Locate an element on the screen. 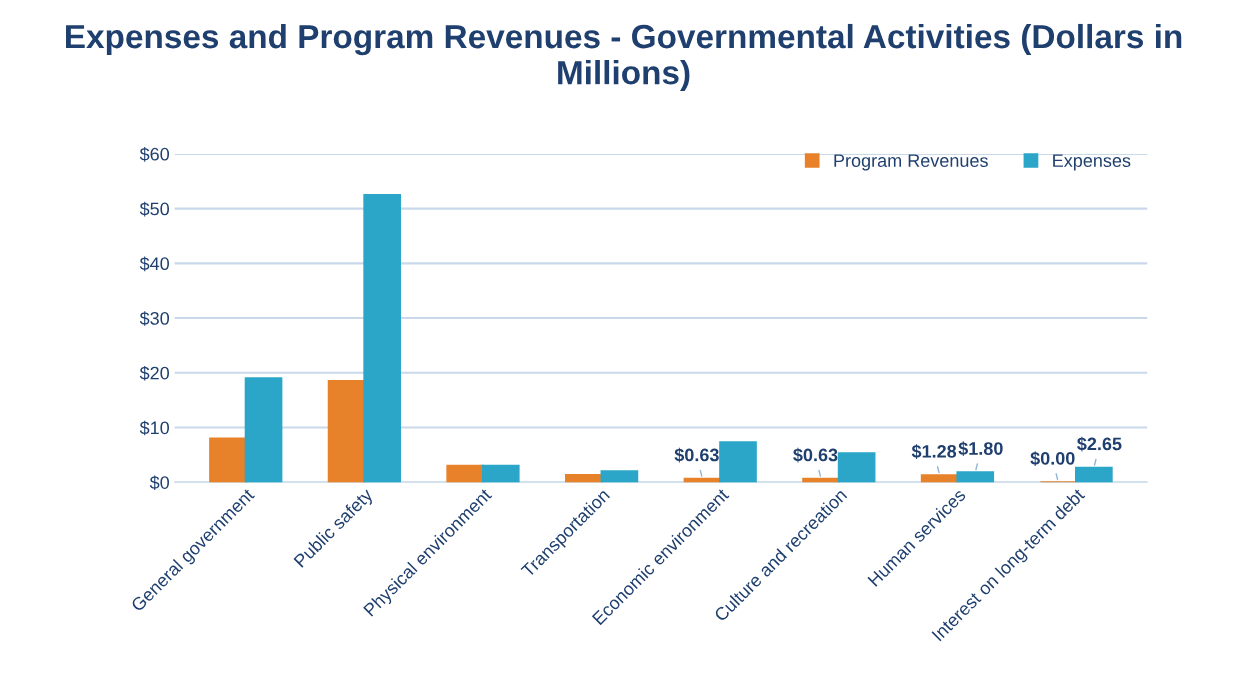 This screenshot has width=1247, height=684. data-label: $1.28 is located at coordinates (934, 451).